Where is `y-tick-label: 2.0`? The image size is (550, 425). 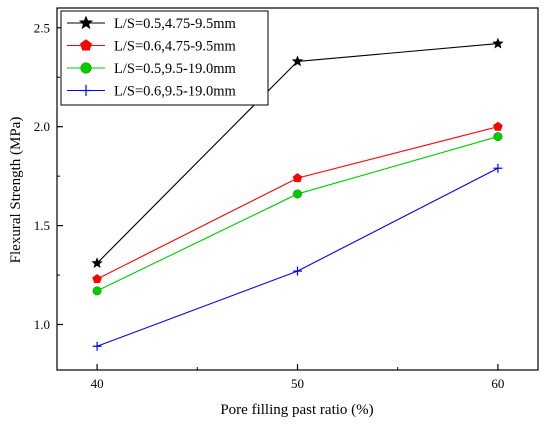 y-tick-label: 2.0 is located at coordinates (42, 126).